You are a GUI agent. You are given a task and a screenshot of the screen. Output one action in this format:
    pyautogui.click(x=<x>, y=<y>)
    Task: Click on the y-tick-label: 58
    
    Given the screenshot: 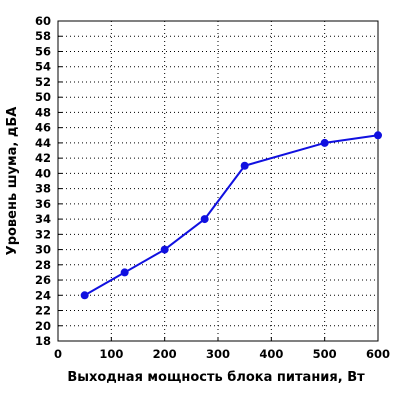 What is the action you would take?
    pyautogui.click(x=43, y=36)
    